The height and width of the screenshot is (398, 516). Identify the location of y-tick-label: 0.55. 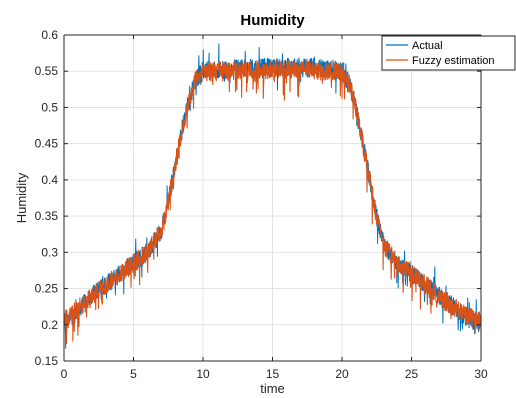
(47, 71).